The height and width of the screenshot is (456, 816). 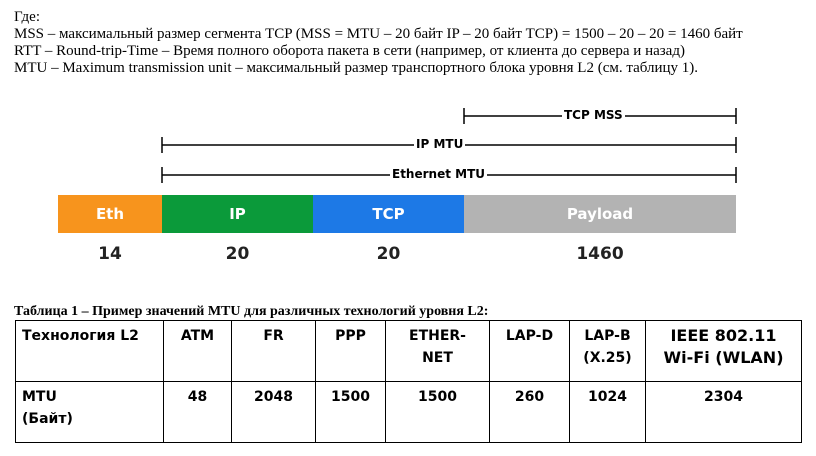 I want to click on tcp-segment: TCP, so click(x=388, y=214).